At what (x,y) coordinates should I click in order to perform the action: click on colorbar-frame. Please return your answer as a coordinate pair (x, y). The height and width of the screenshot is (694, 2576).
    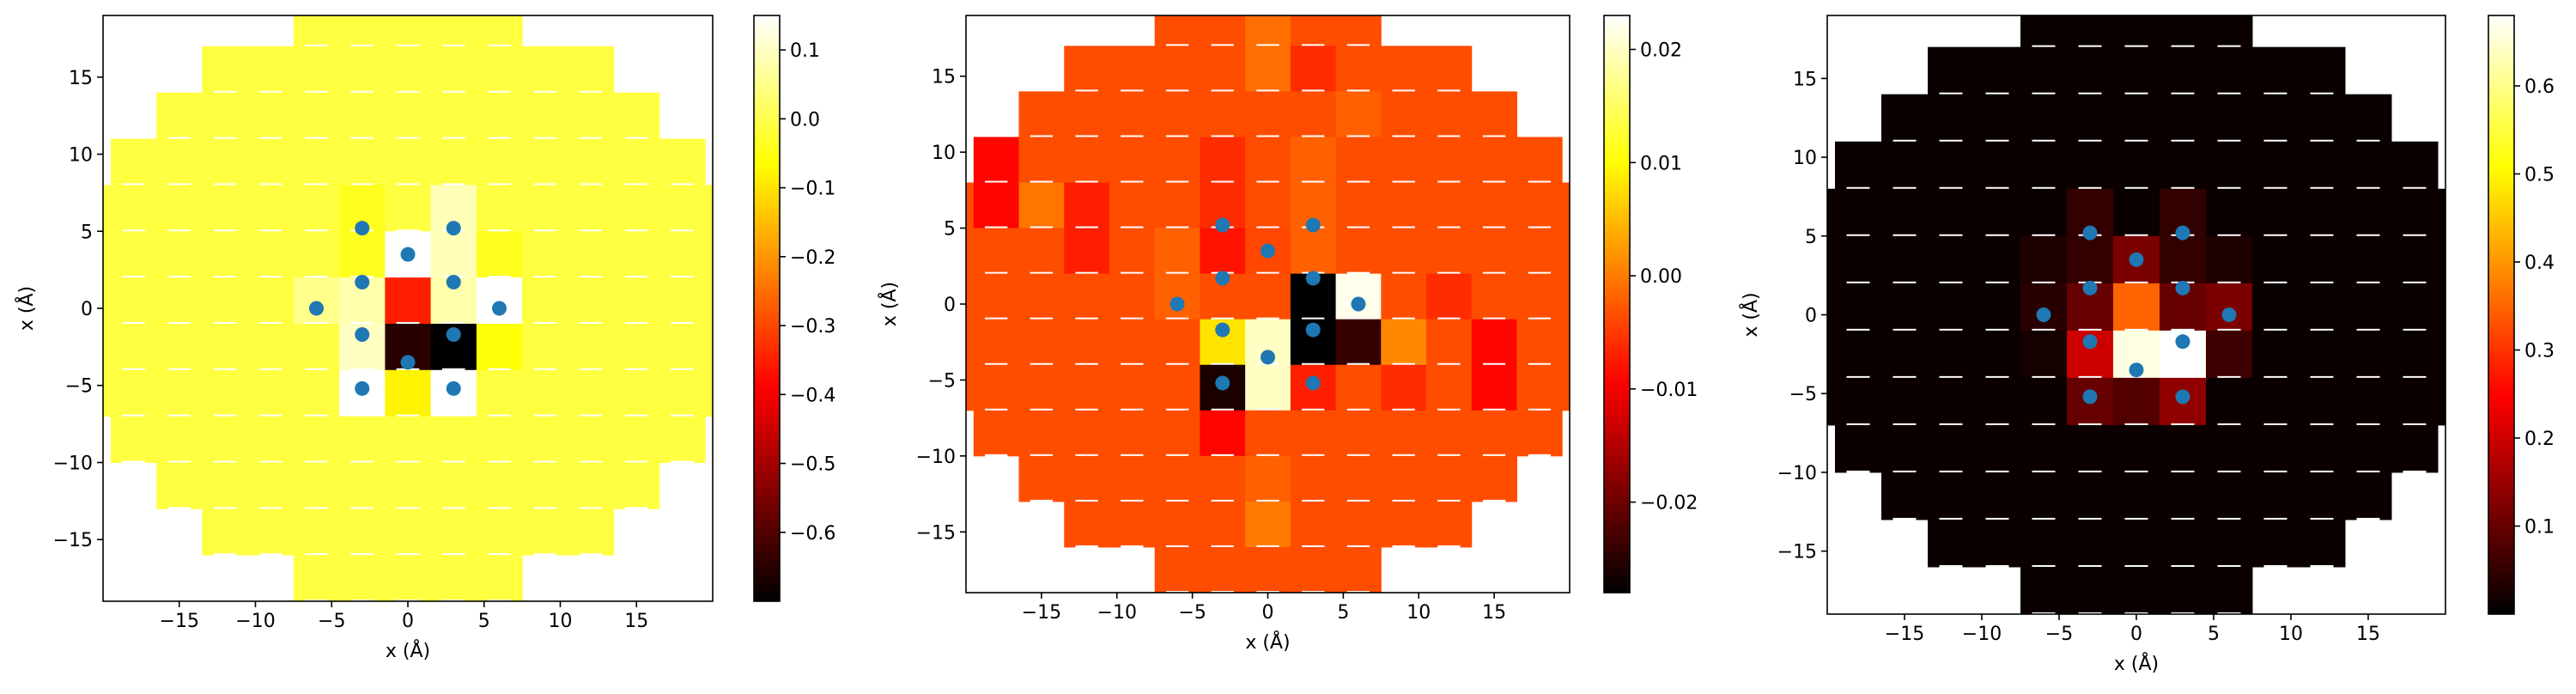
    Looking at the image, I should click on (767, 308).